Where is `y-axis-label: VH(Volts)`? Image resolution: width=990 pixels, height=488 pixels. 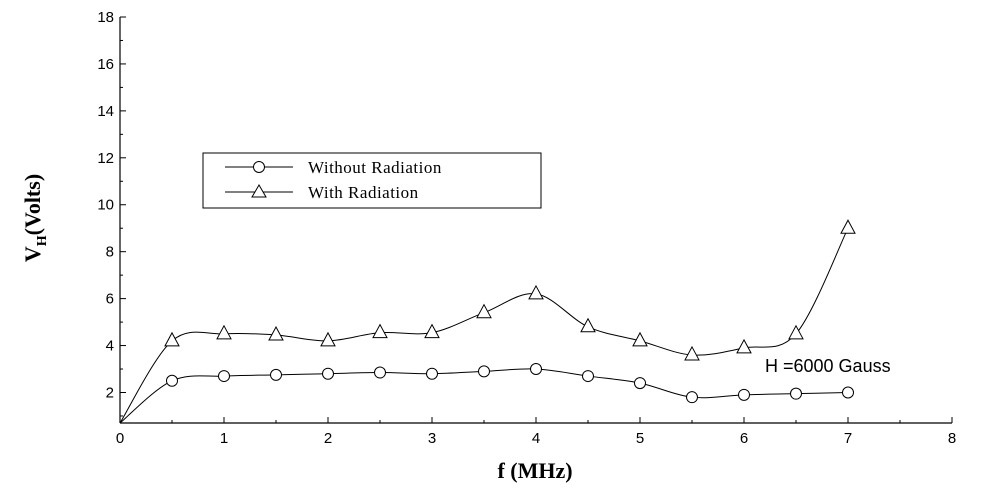 y-axis-label: VH(Volts) is located at coordinates (35, 218).